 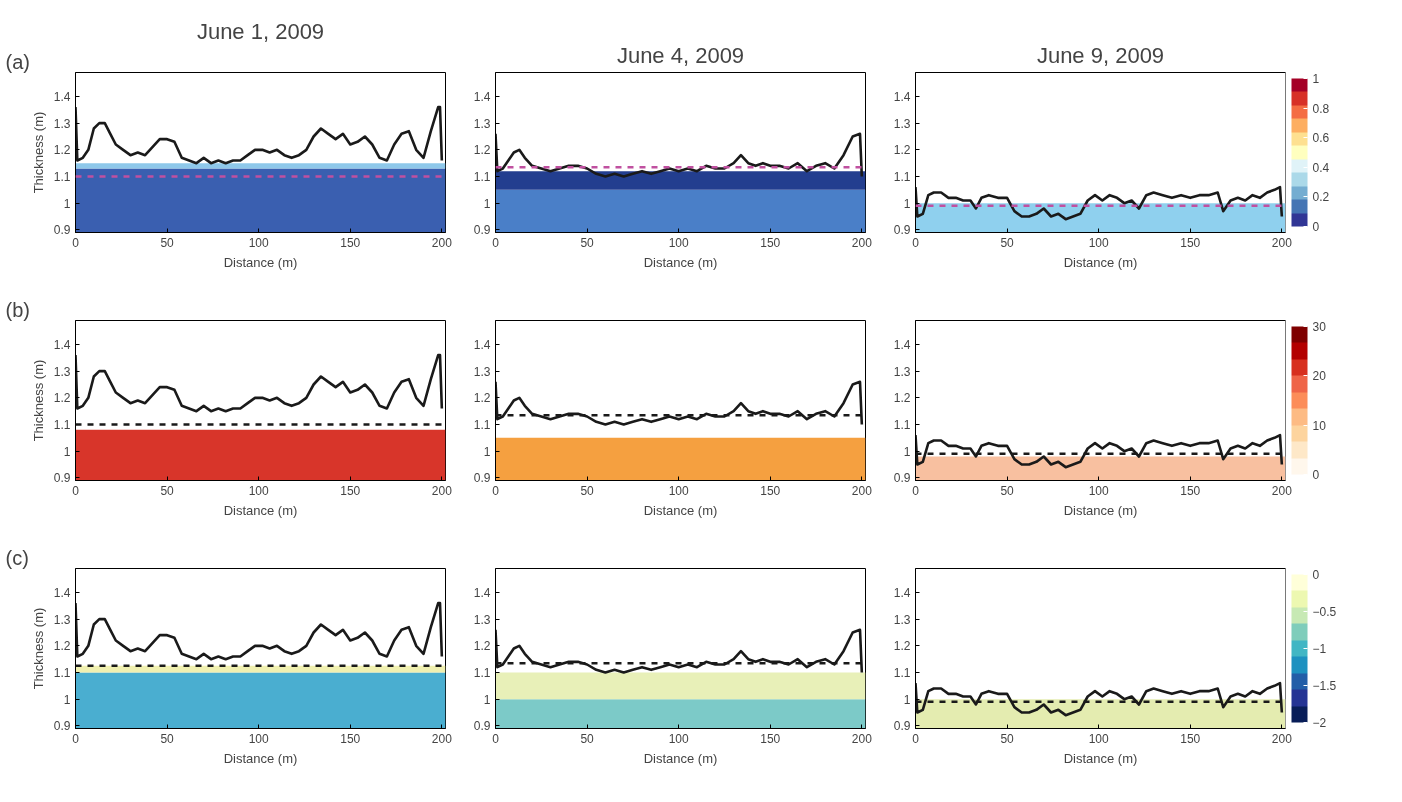 I want to click on text: (b), so click(x=17, y=309).